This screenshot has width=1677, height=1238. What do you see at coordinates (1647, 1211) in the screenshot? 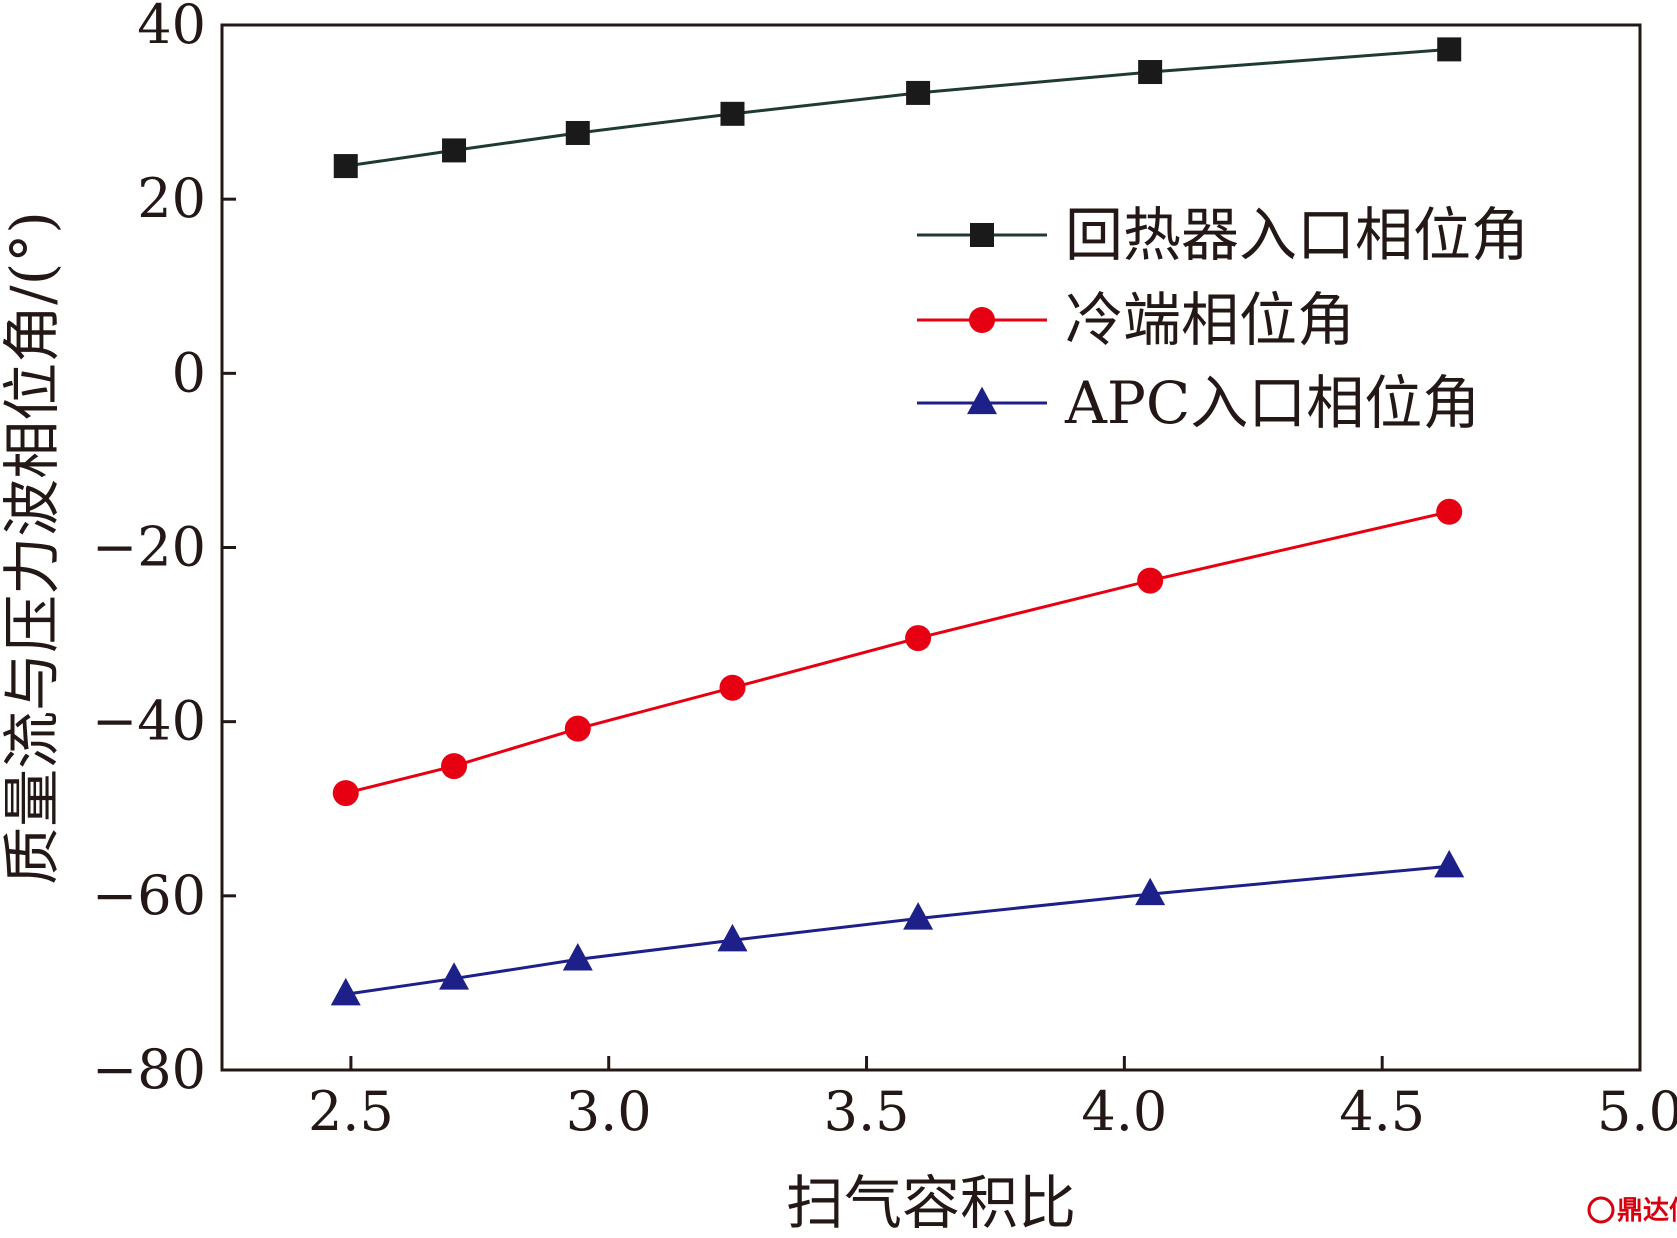
I see `watermark-text: 鼎达信` at bounding box center [1647, 1211].